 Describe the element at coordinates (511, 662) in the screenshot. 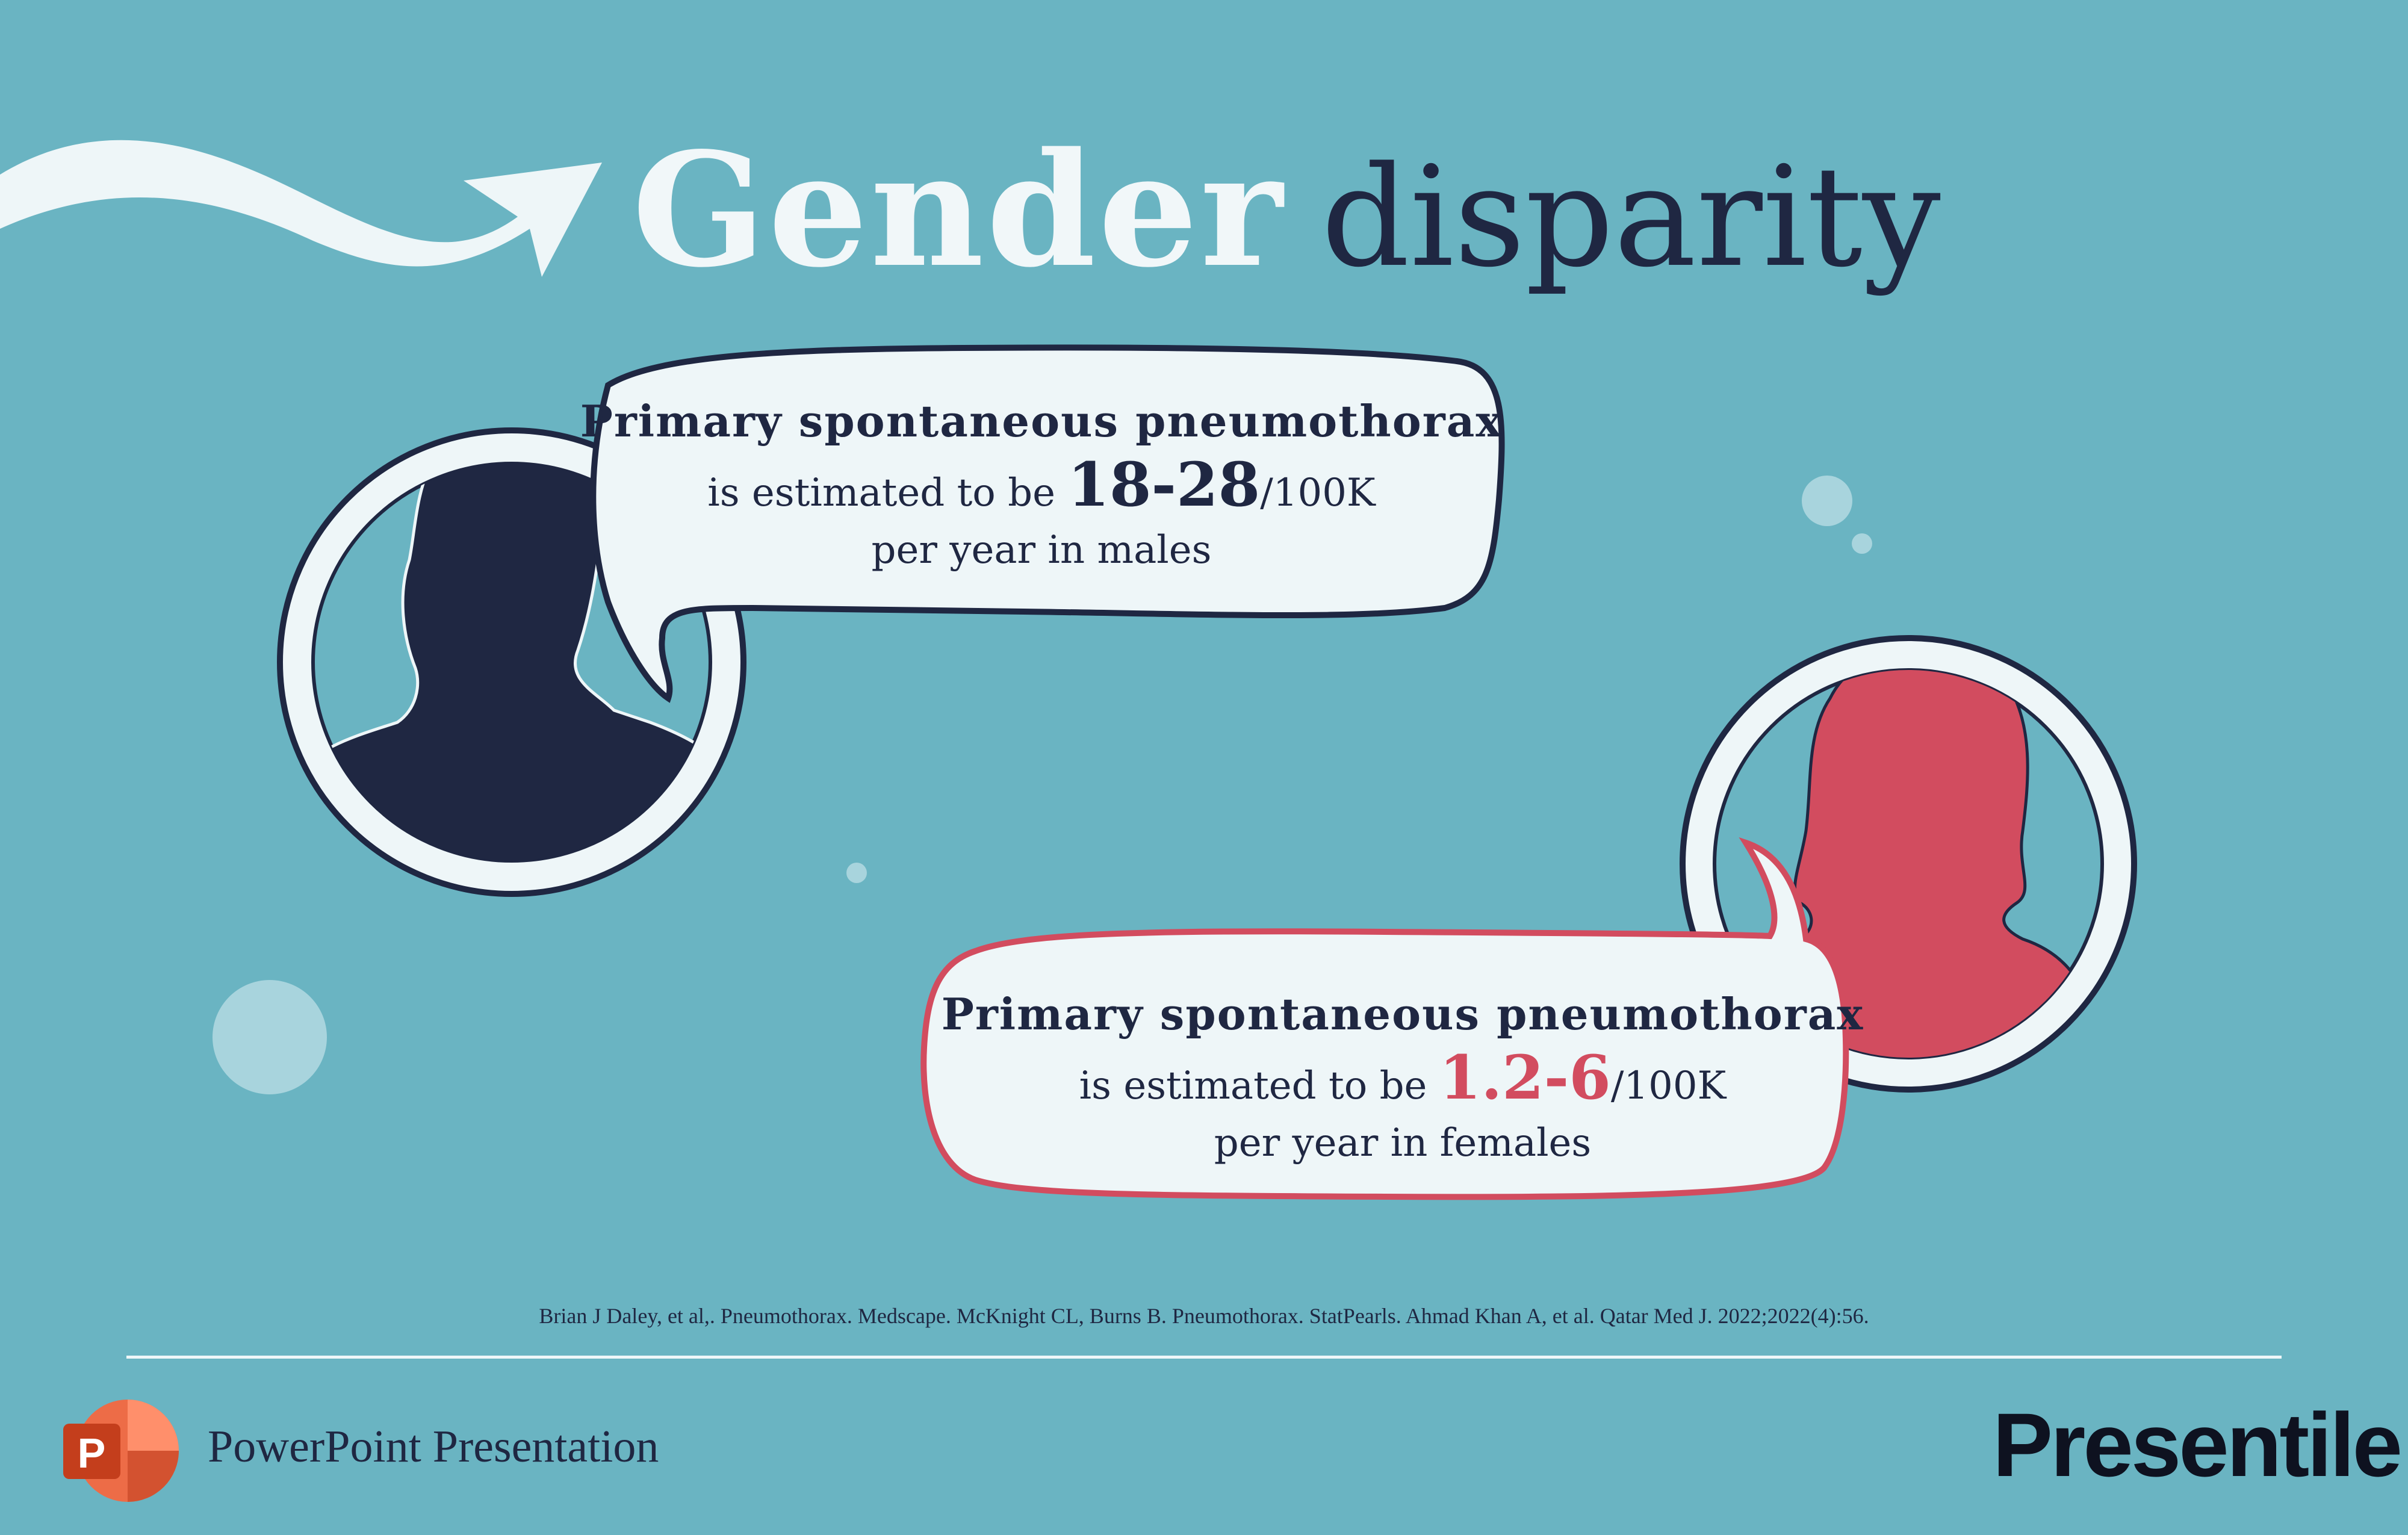

I see `male-silhouette-icon` at that location.